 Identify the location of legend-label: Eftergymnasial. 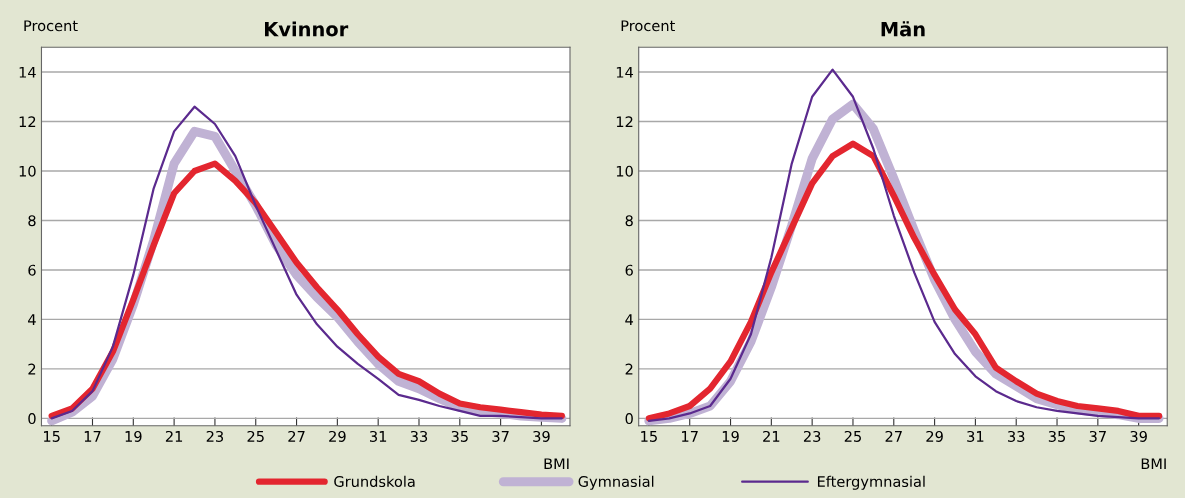
(871, 482).